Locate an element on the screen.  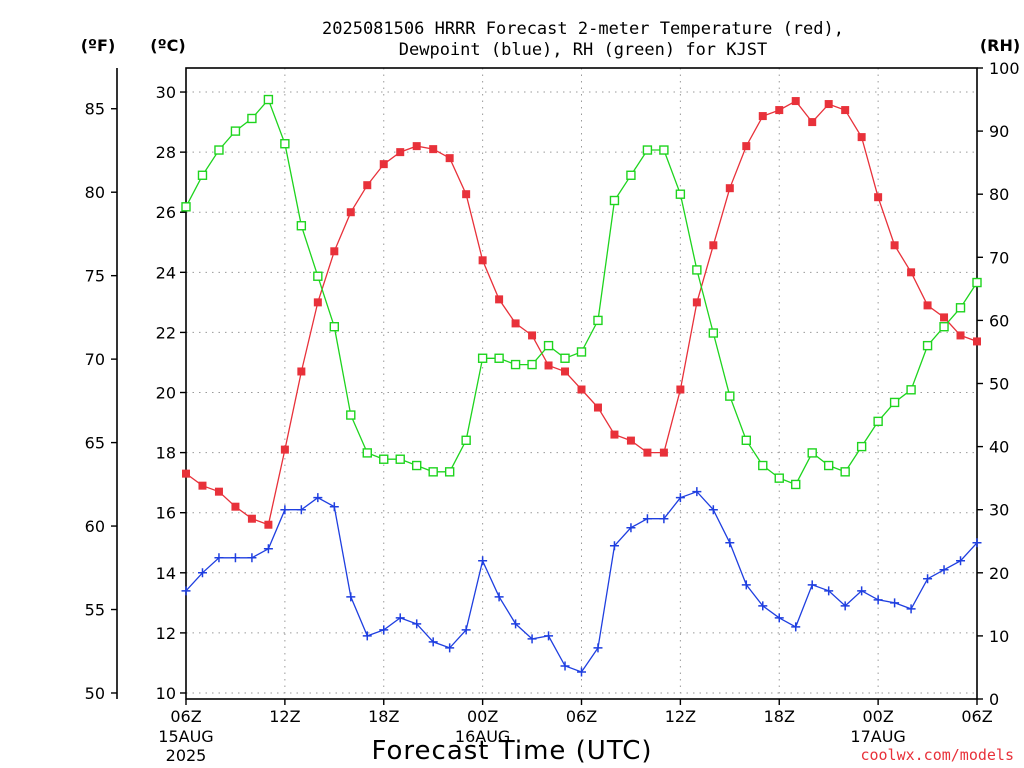
x-tick-label: 18Z is located at coordinates (779, 716).